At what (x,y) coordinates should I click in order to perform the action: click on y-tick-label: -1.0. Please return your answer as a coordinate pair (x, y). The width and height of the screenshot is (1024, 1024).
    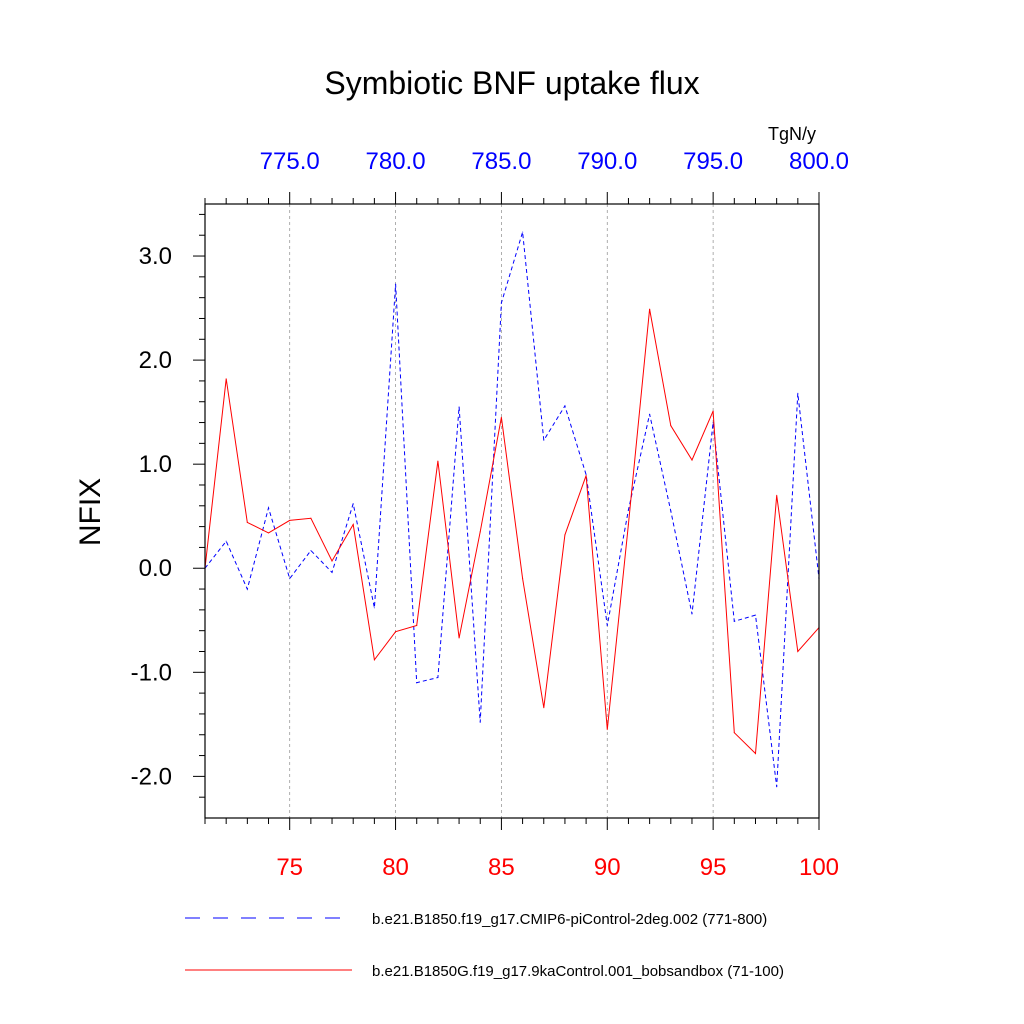
    Looking at the image, I should click on (151, 672).